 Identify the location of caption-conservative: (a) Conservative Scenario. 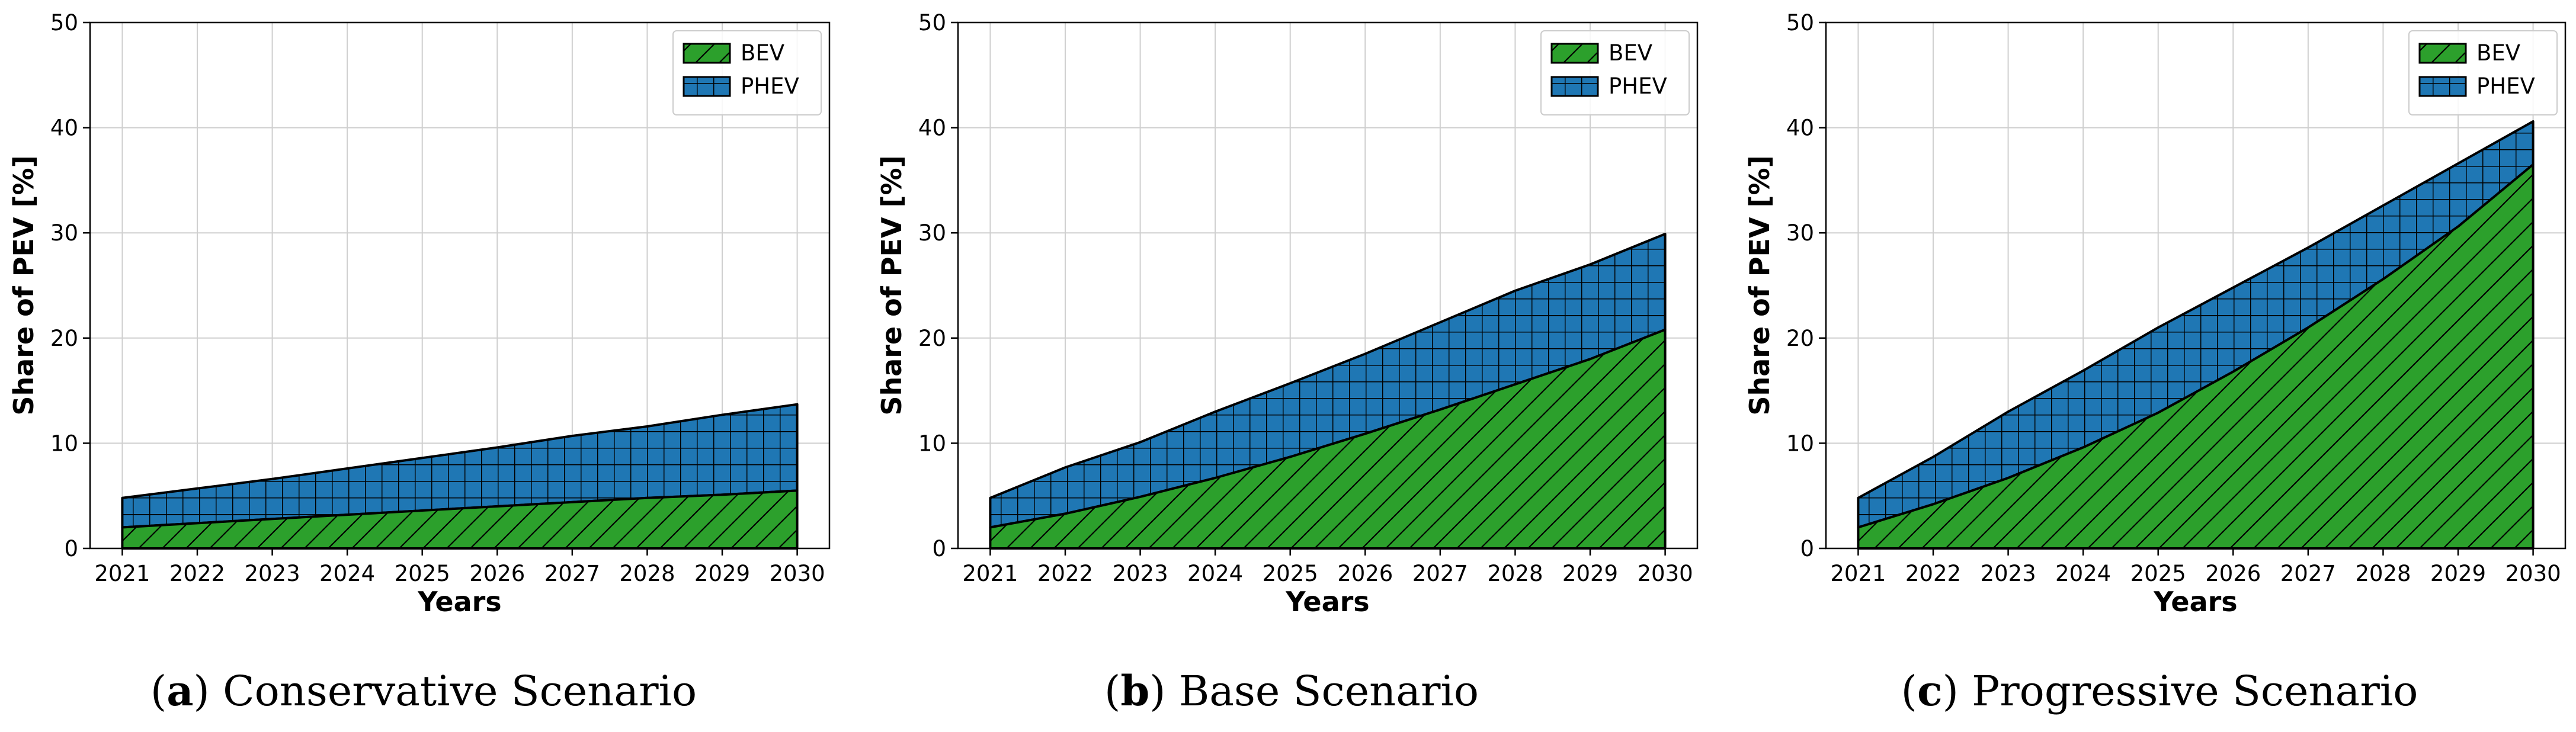
(424, 690).